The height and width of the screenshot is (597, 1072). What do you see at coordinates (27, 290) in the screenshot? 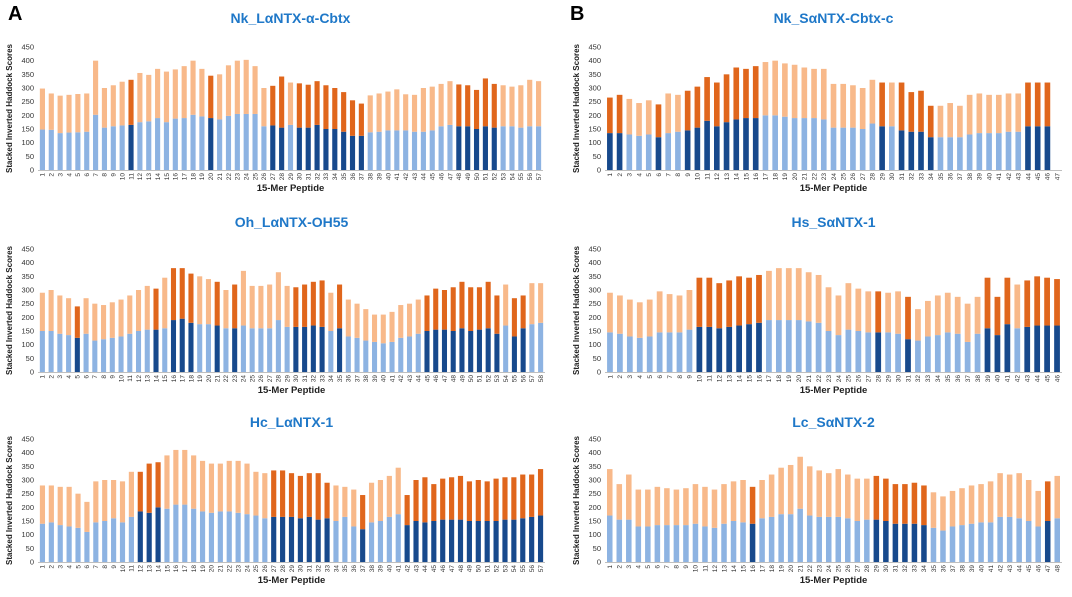
I see `y-tick-label: 300` at bounding box center [27, 290].